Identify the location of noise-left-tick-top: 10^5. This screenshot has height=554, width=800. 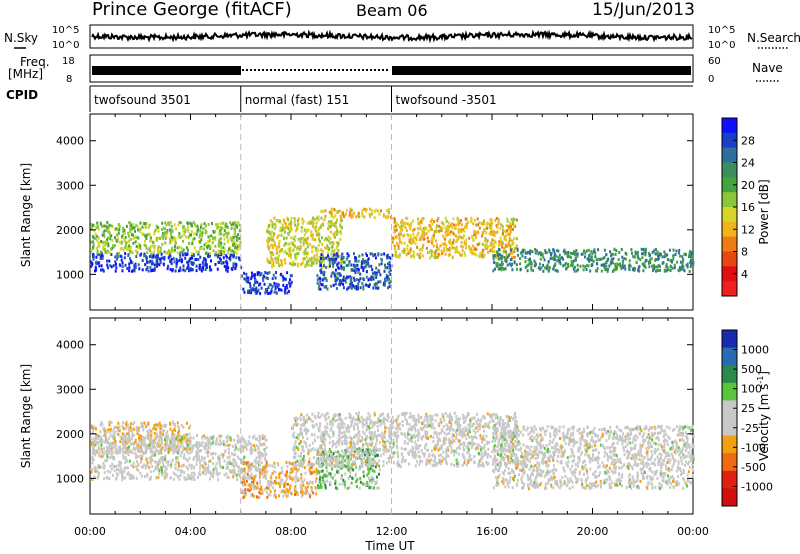
(65, 30).